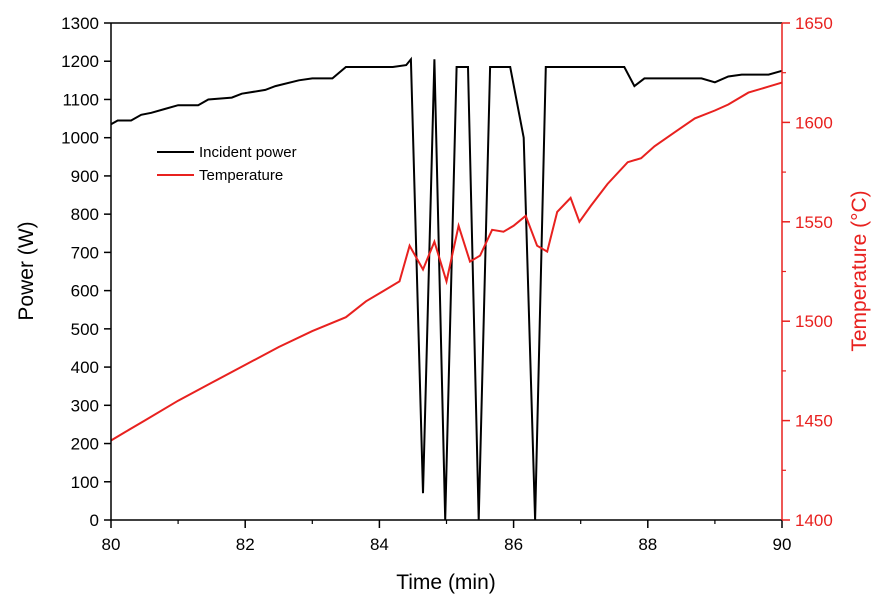 This screenshot has height=599, width=875. What do you see at coordinates (513, 544) in the screenshot?
I see `x-tick-label-86: 86` at bounding box center [513, 544].